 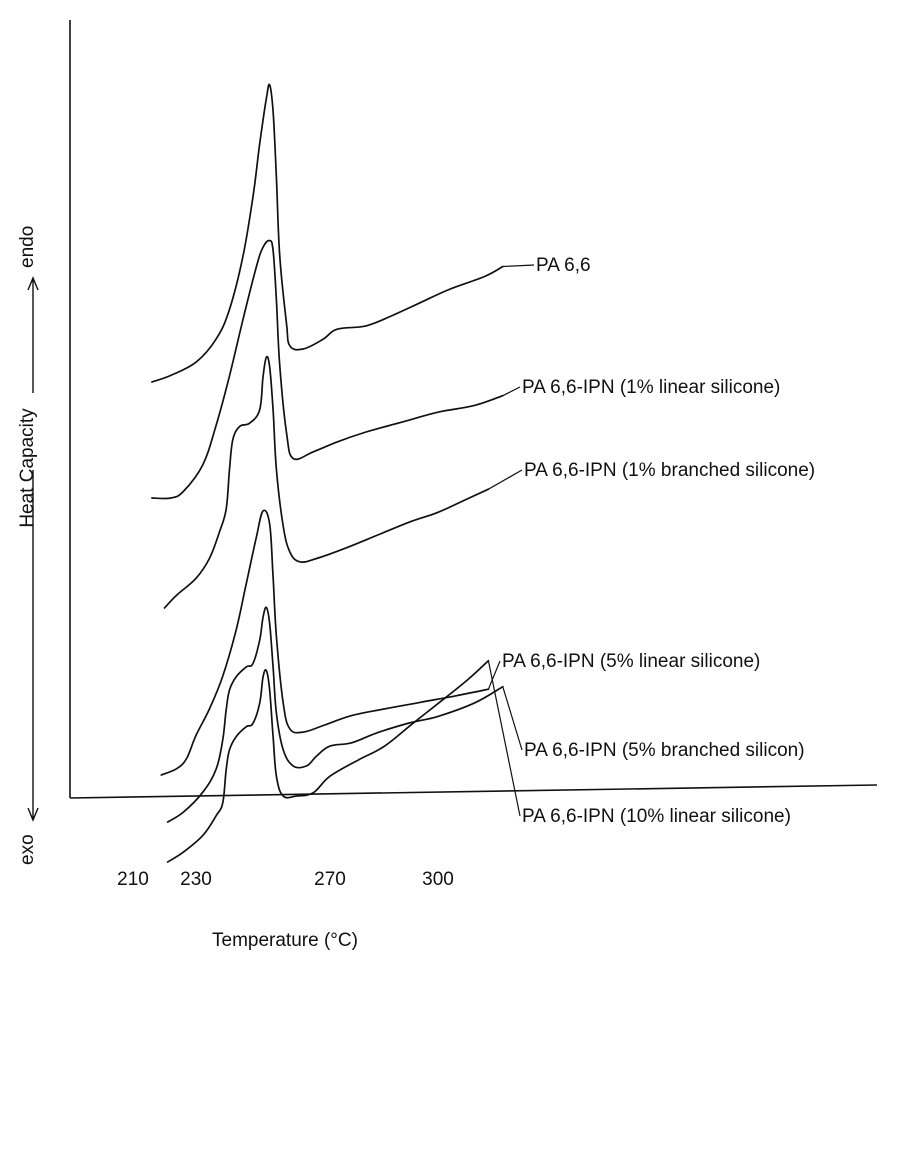 What do you see at coordinates (33, 646) in the screenshot?
I see `y-axis-arrow-down` at bounding box center [33, 646].